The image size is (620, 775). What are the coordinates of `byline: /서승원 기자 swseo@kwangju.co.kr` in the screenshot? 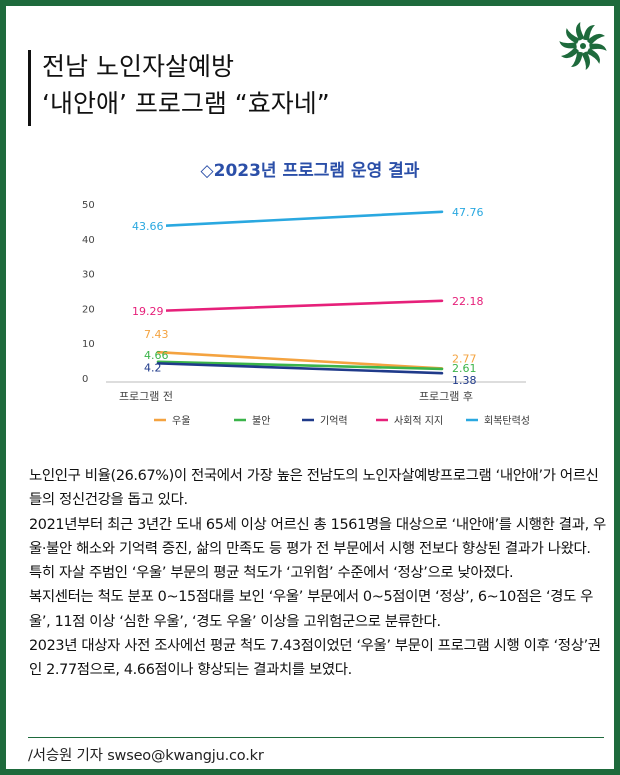 It's located at (146, 756).